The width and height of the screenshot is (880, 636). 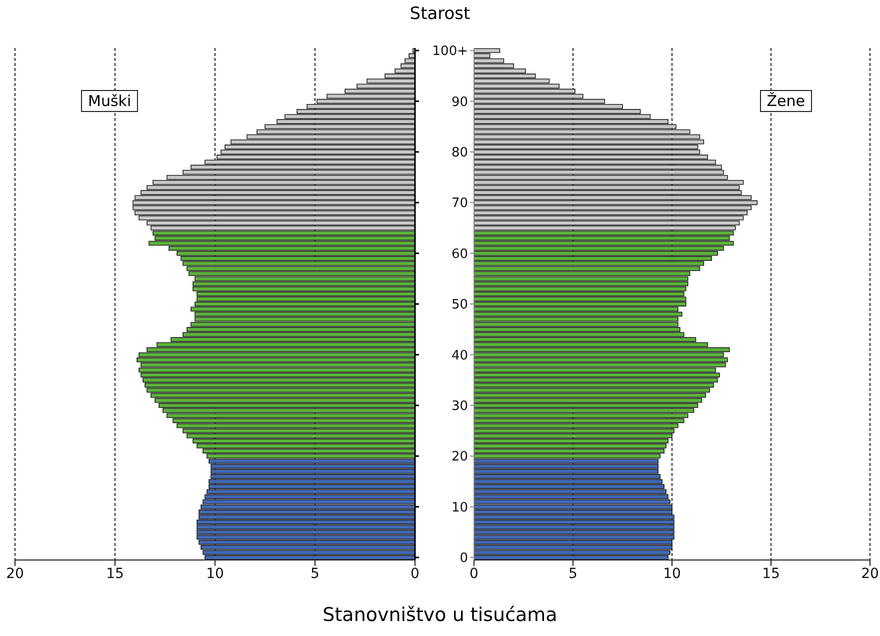 What do you see at coordinates (459, 102) in the screenshot?
I see `y-tick-label: 90` at bounding box center [459, 102].